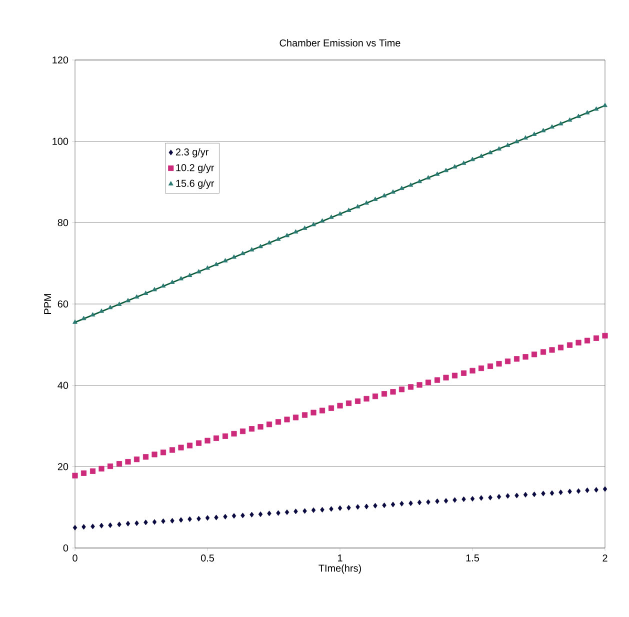 Image resolution: width=629 pixels, height=617 pixels. I want to click on x-tick-label: 1.5, so click(473, 558).